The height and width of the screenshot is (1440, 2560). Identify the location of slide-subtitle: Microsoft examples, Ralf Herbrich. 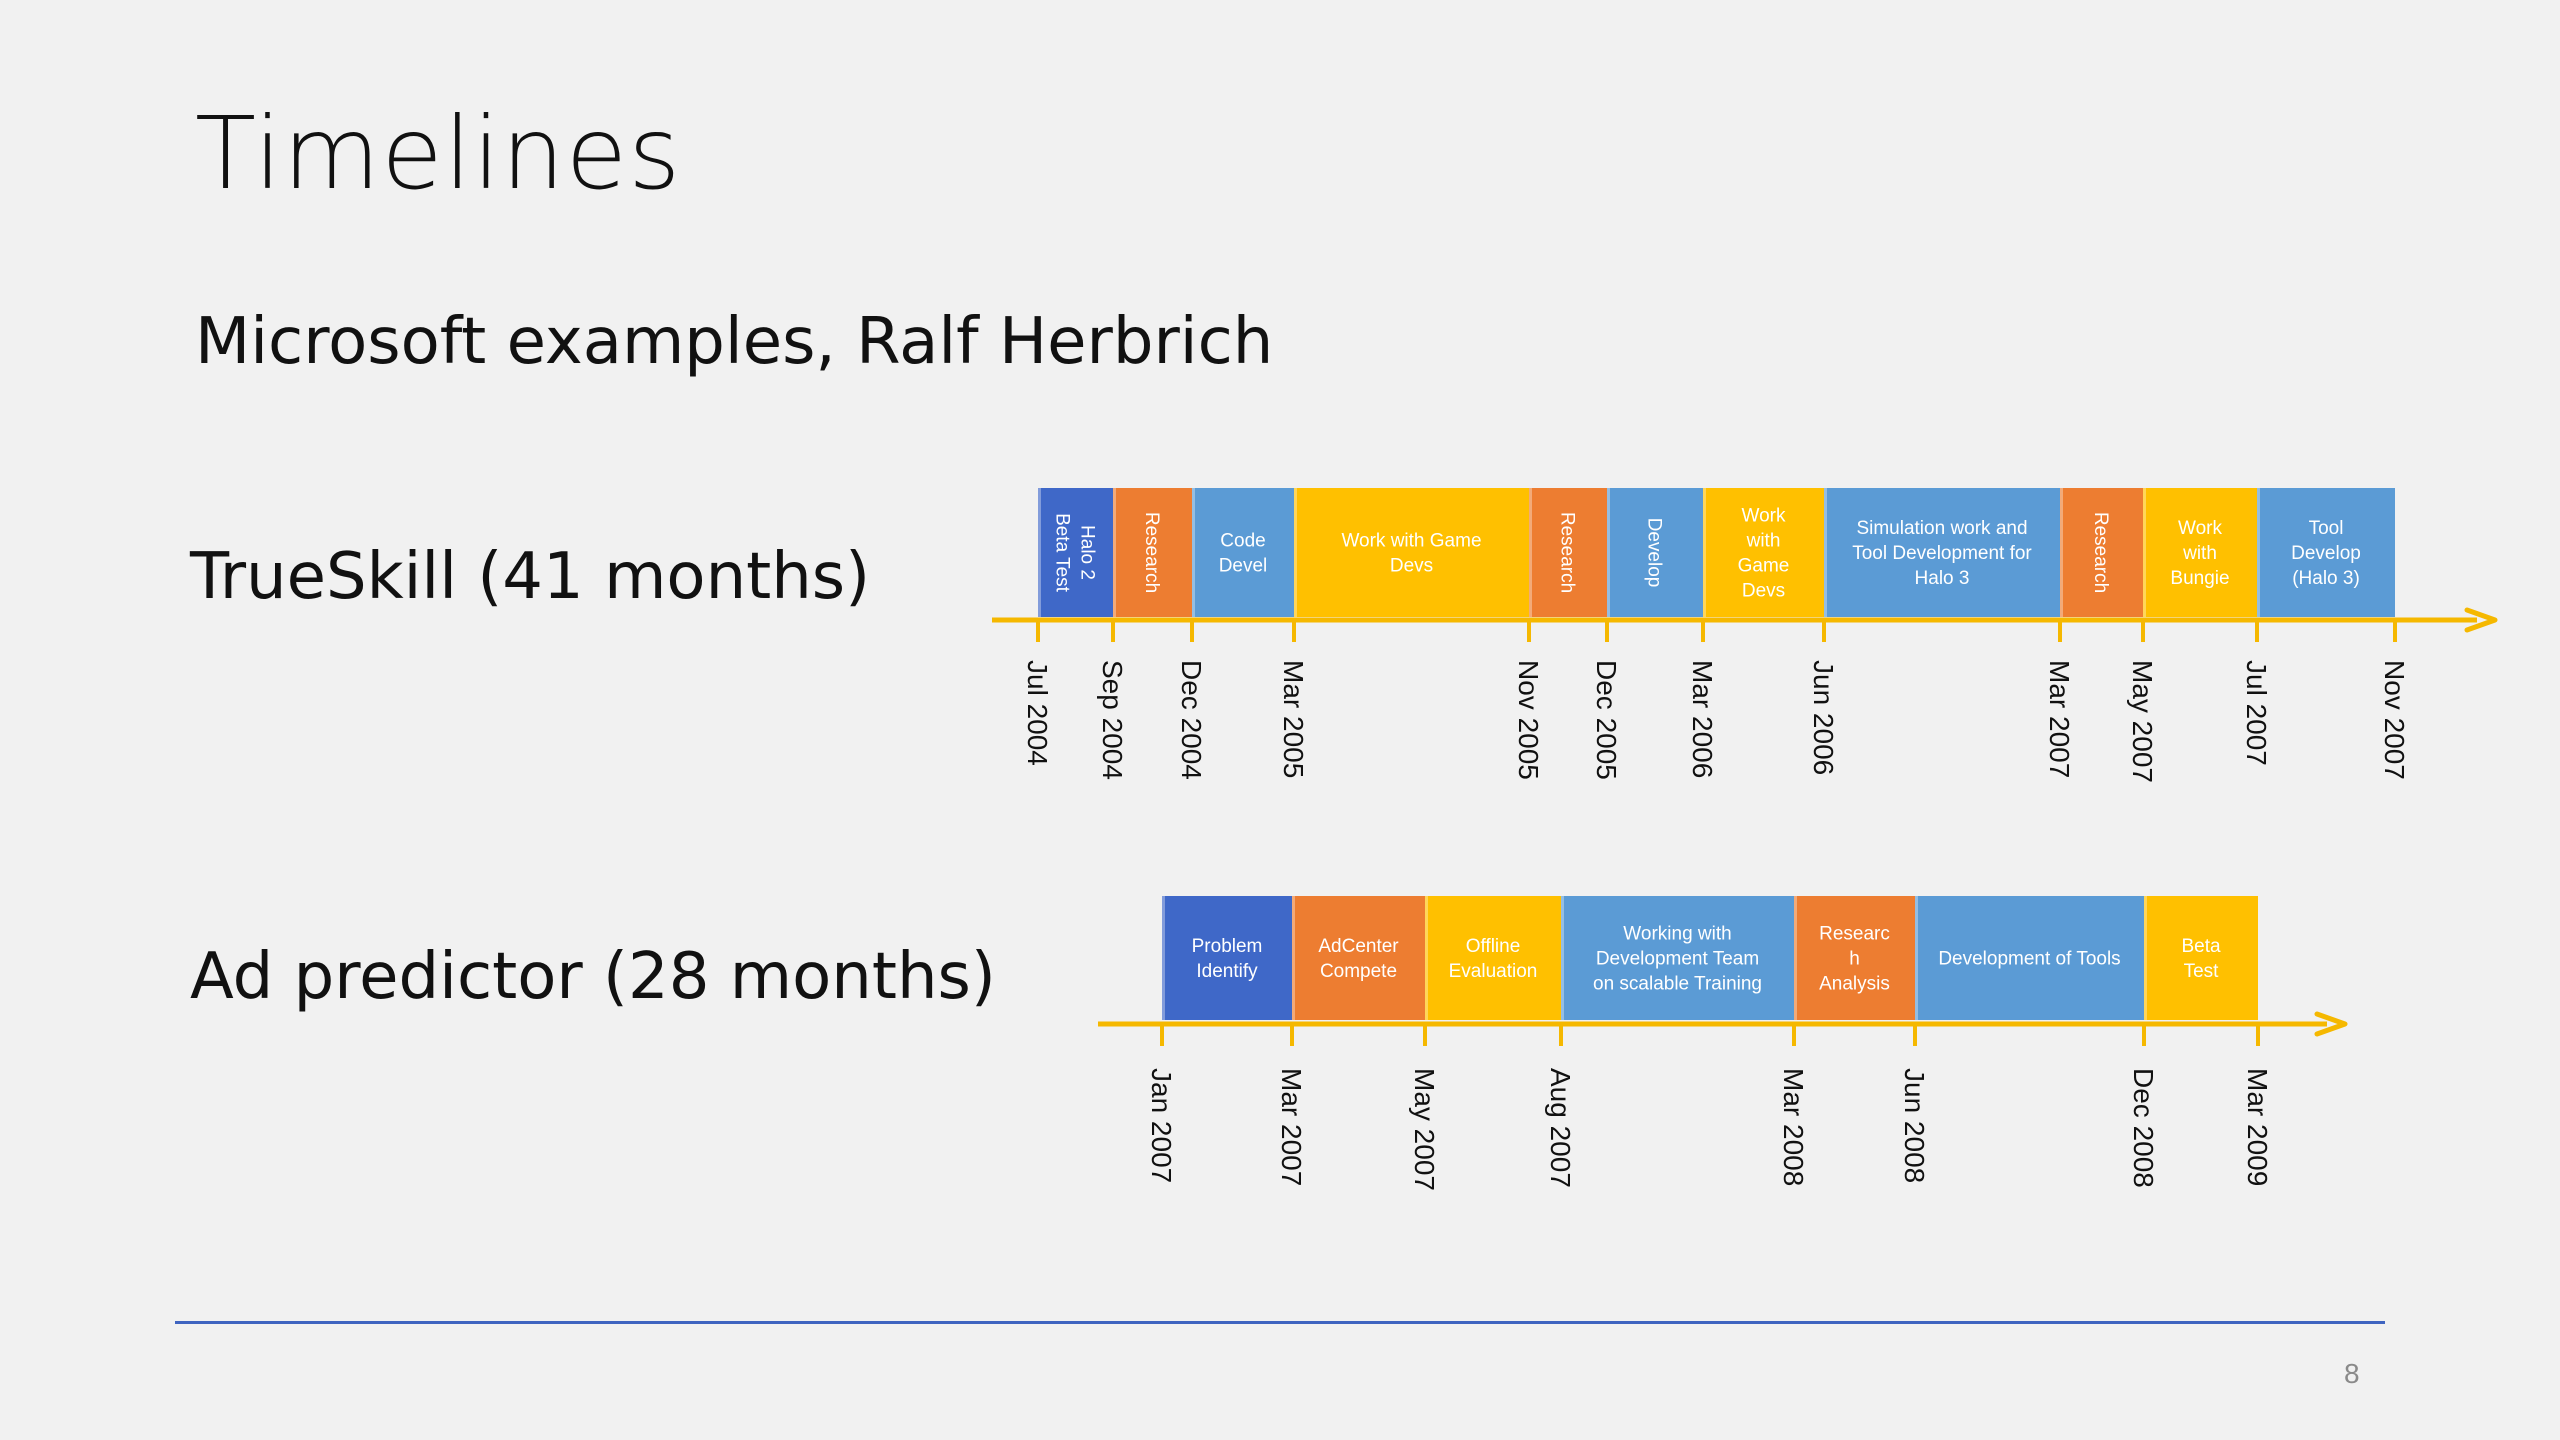
(734, 342).